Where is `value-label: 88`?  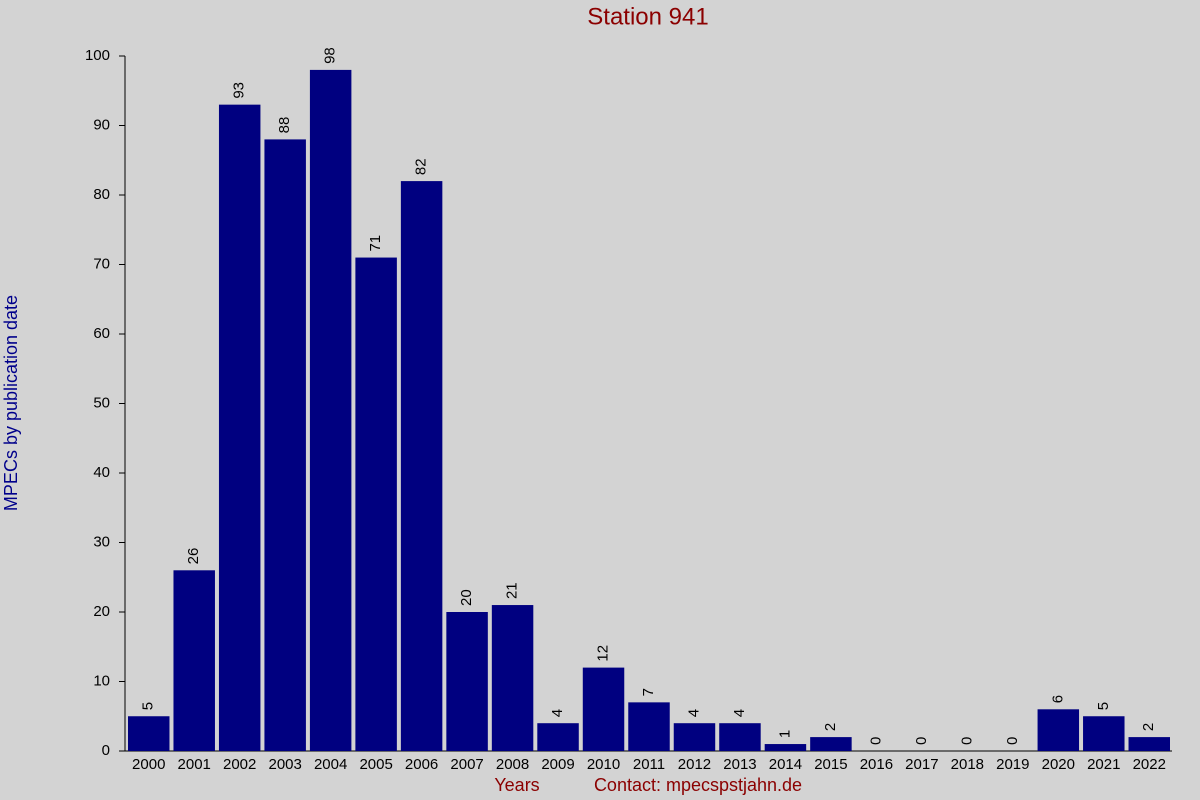
value-label: 88 is located at coordinates (284, 125).